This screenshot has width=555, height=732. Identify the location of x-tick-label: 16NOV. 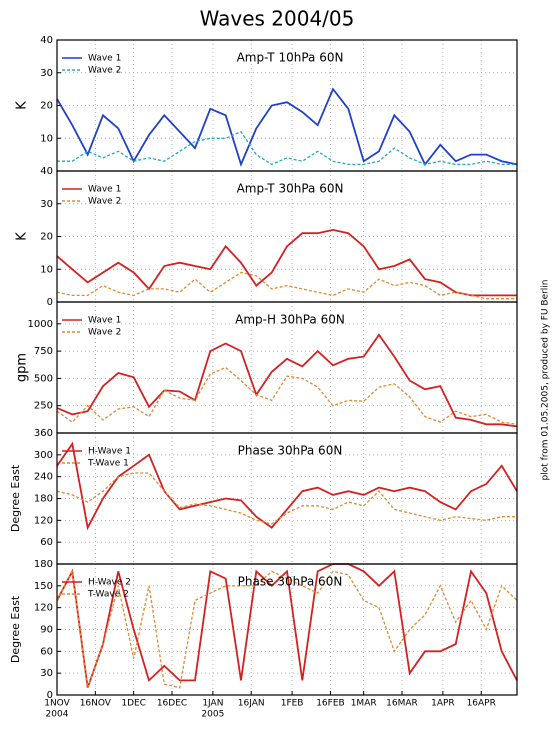
(96, 704).